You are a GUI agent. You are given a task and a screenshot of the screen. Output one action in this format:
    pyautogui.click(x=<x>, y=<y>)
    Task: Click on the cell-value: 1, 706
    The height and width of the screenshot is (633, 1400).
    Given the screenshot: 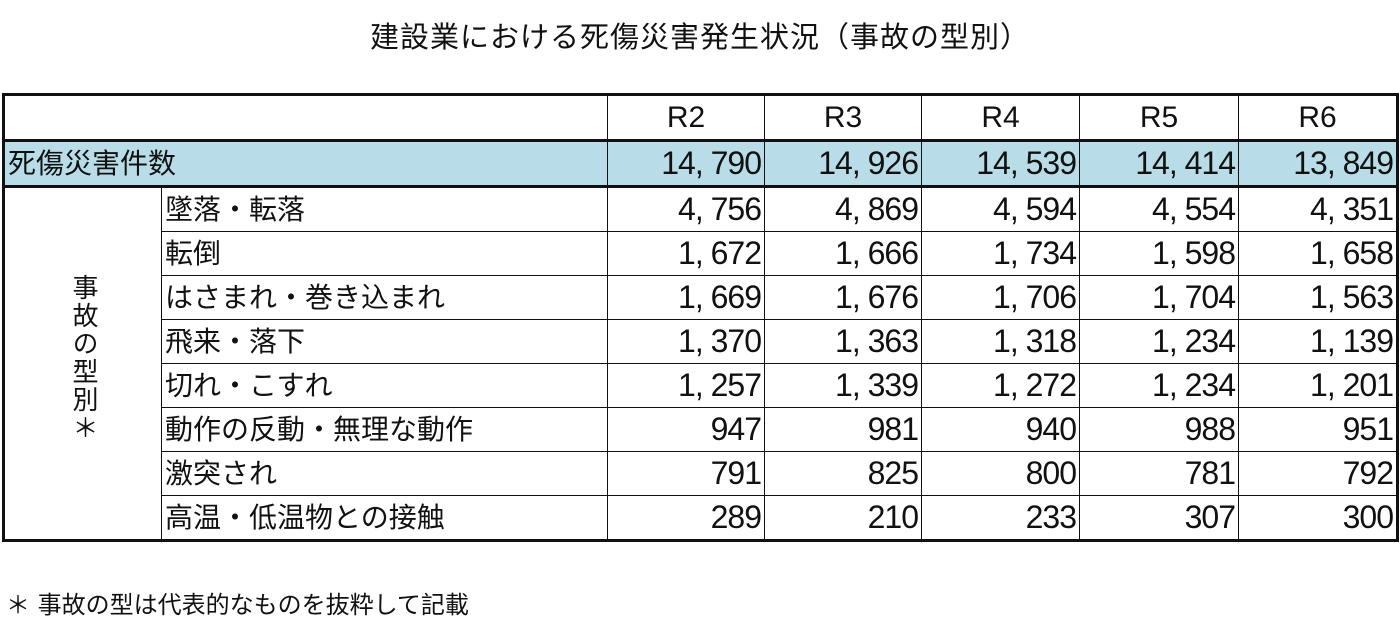 What is the action you would take?
    pyautogui.click(x=1000, y=297)
    